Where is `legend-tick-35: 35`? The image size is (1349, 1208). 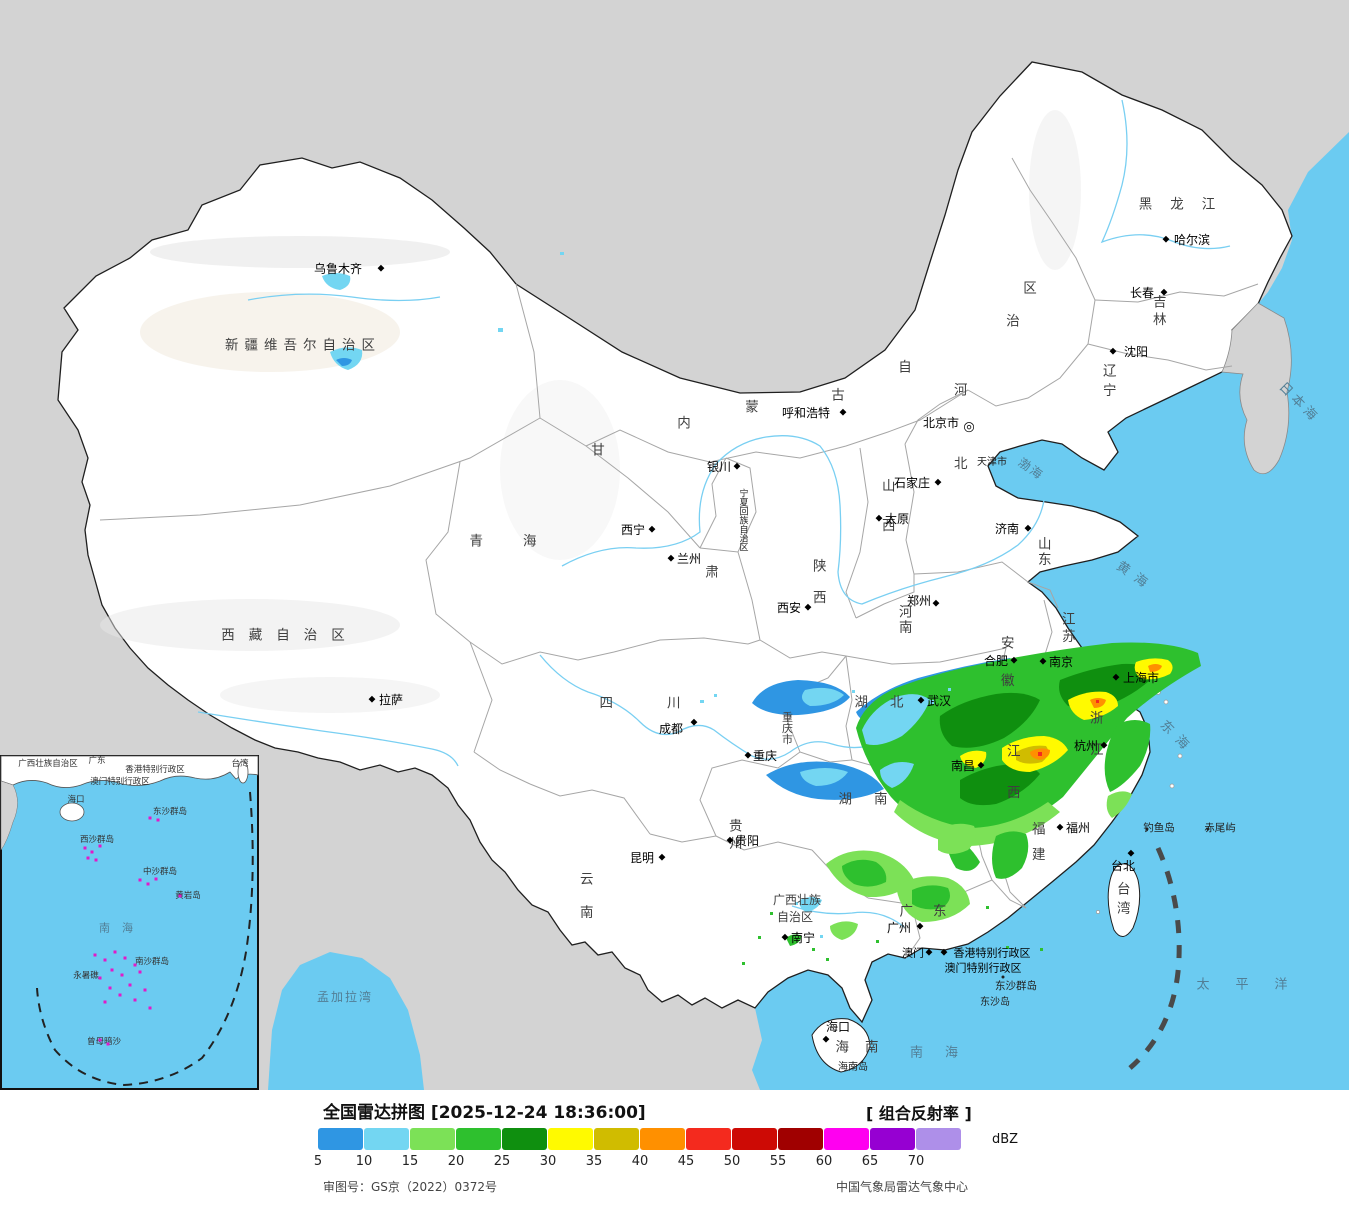
legend-tick-35: 35 is located at coordinates (594, 1161).